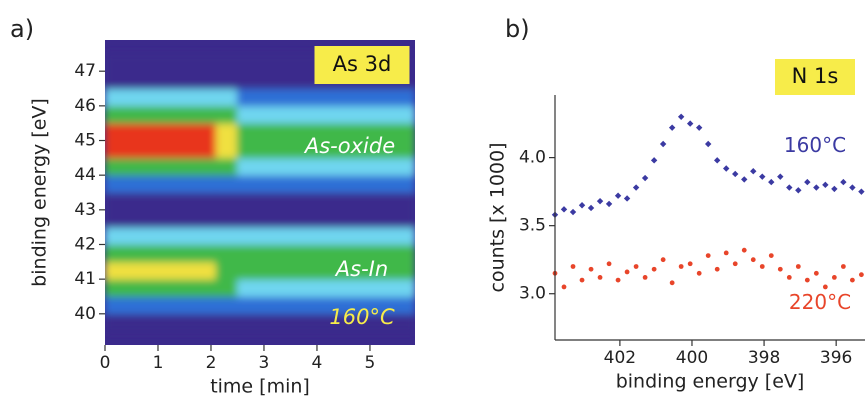 The width and height of the screenshot is (865, 405). What do you see at coordinates (85, 314) in the screenshot?
I see `y-tick-label: 40` at bounding box center [85, 314].